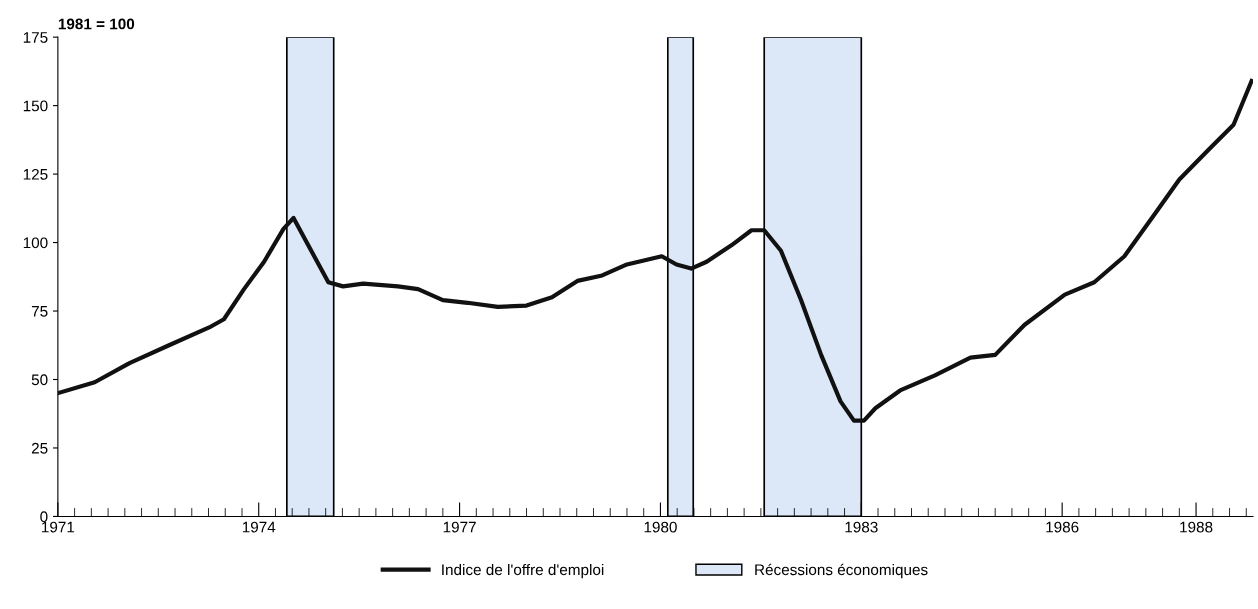 The image size is (1258, 609). Describe the element at coordinates (39, 448) in the screenshot. I see `y-tick-label: 25` at that location.